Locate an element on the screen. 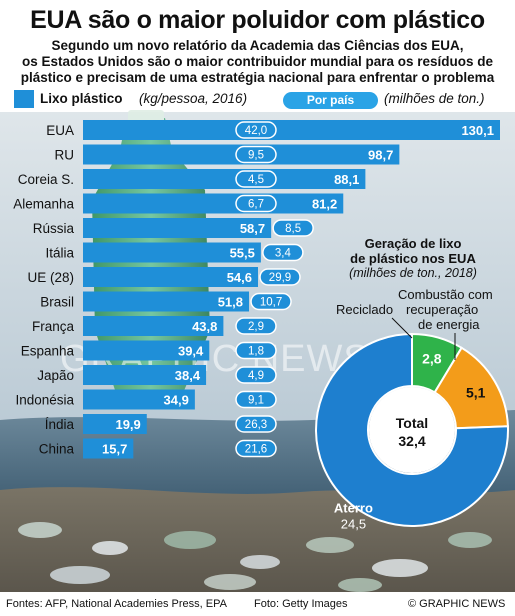  legend-swatch-bar is located at coordinates (24, 99).